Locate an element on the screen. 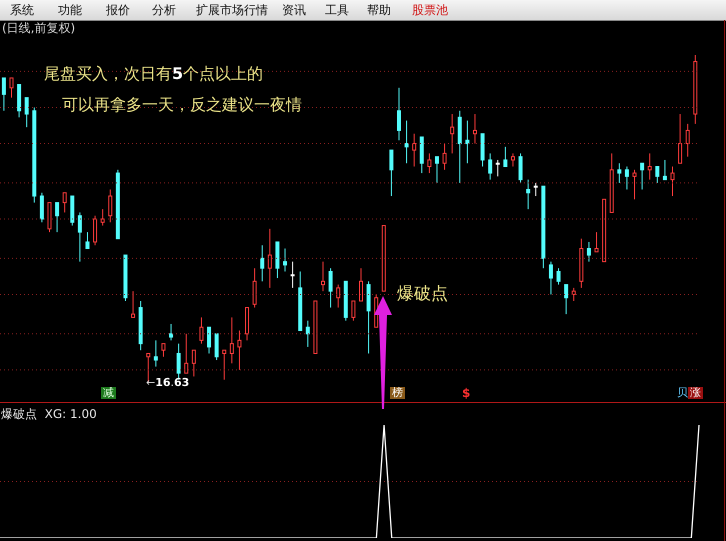 Image resolution: width=726 pixels, height=541 pixels. text: 减 is located at coordinates (108, 392).